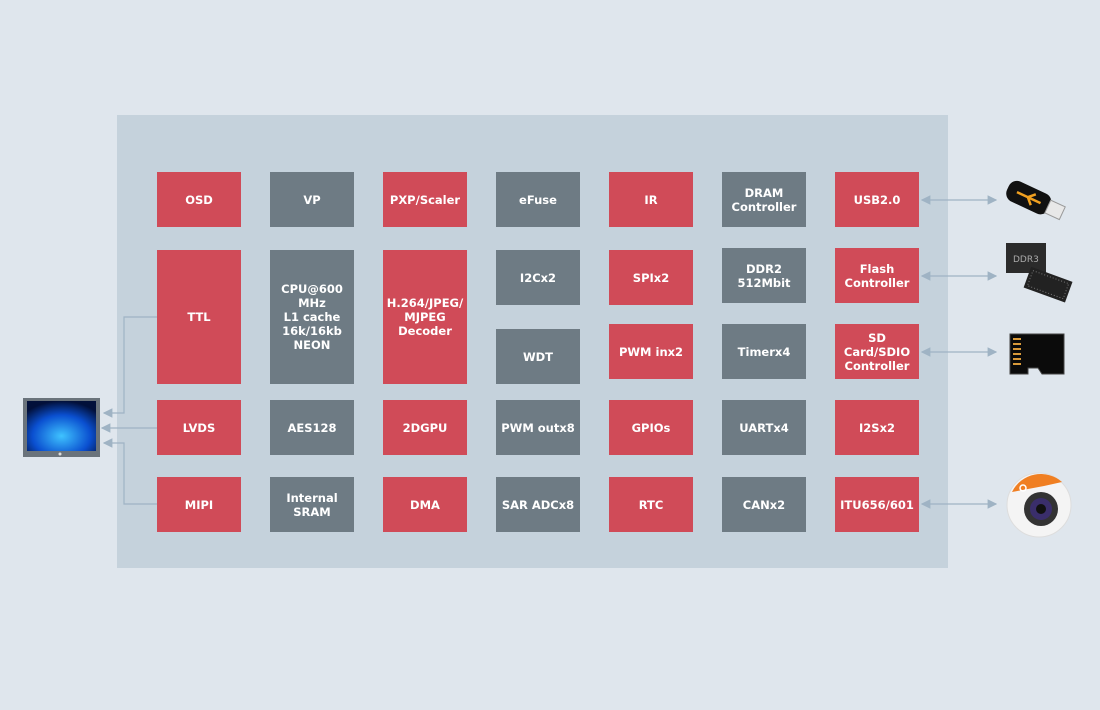  What do you see at coordinates (877, 504) in the screenshot?
I see `block-itu: ITU656/601` at bounding box center [877, 504].